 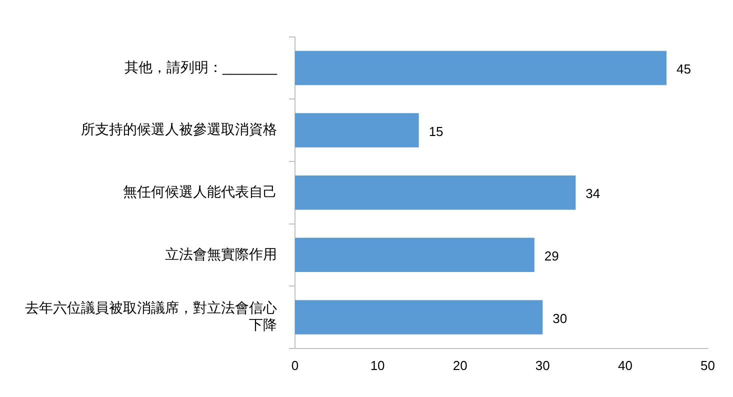 What do you see at coordinates (625, 365) in the screenshot?
I see `x-tick-label: 40` at bounding box center [625, 365].